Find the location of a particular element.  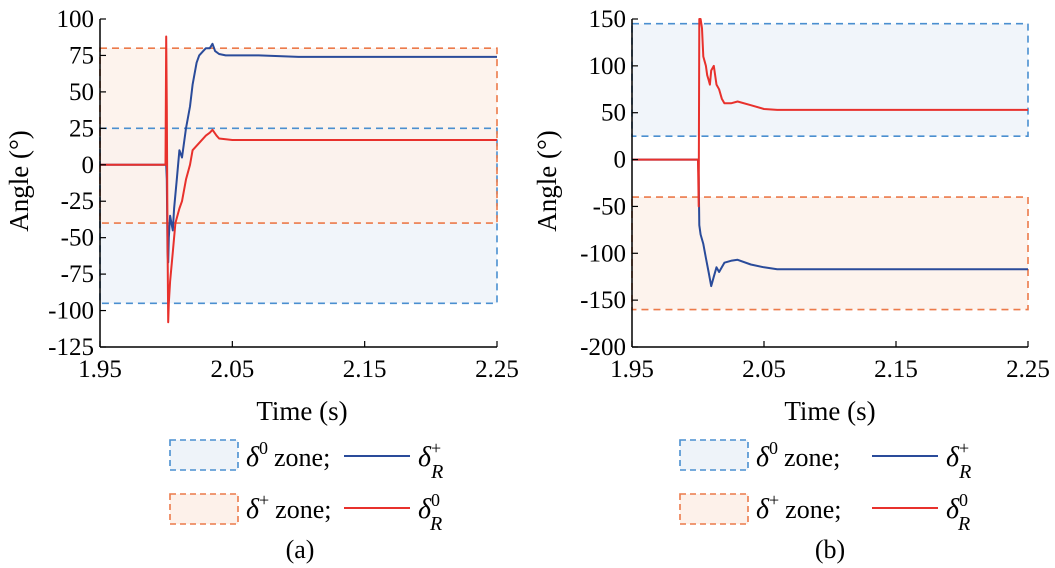

panel-b-yticks: 150 100 50 0 -50 -100 -150 -200 is located at coordinates (609, 183).